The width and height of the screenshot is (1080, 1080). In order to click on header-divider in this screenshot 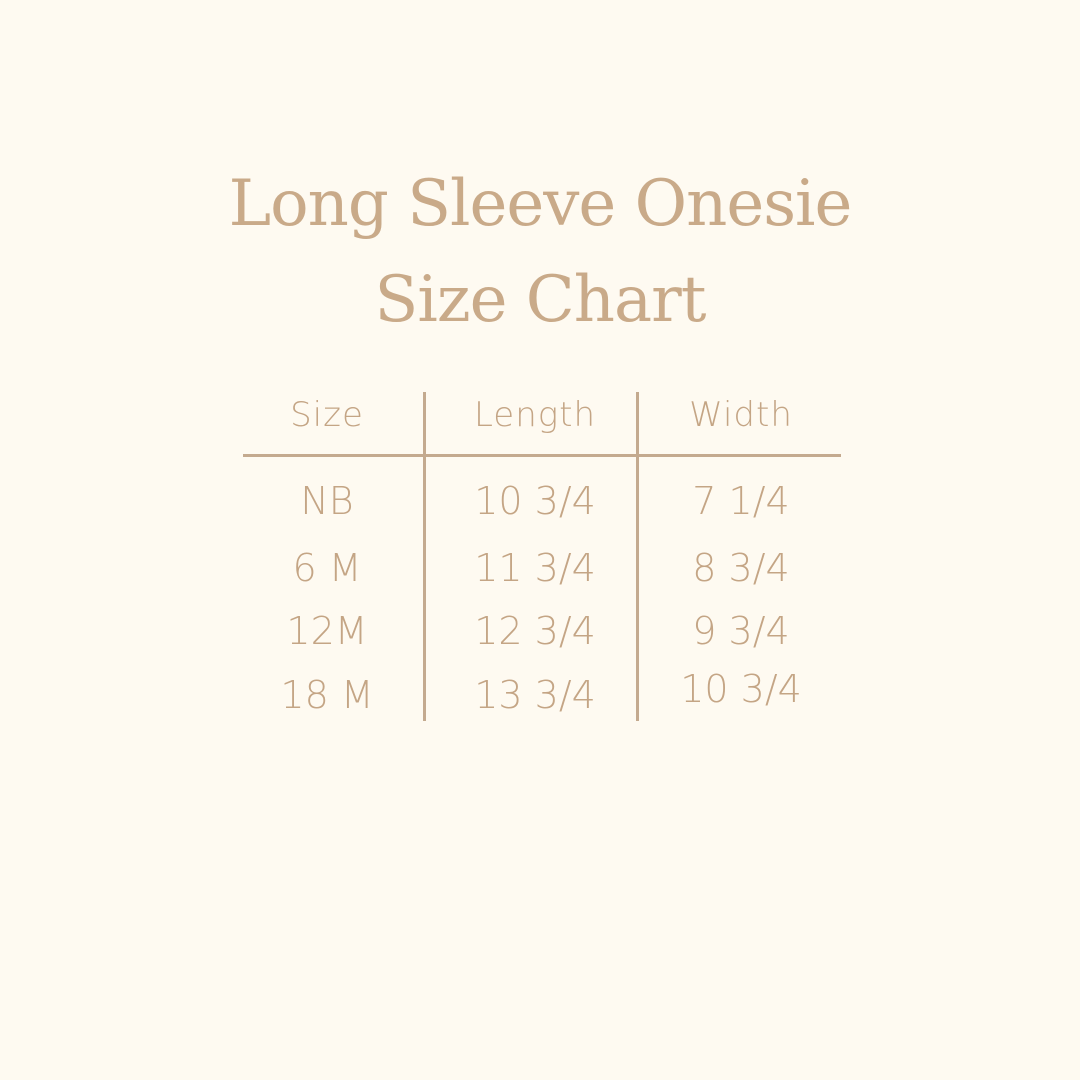, I will do `click(542, 455)`.